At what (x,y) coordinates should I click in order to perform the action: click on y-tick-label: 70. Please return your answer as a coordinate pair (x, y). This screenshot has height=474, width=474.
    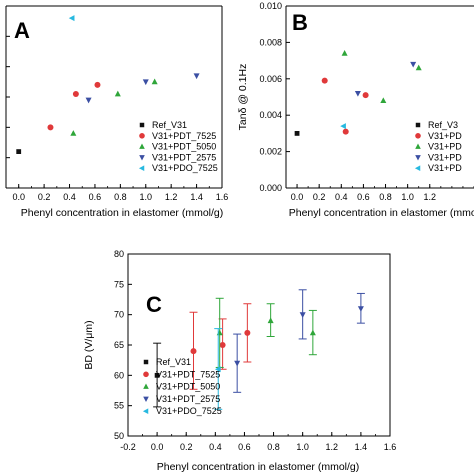
    Looking at the image, I should click on (119, 315).